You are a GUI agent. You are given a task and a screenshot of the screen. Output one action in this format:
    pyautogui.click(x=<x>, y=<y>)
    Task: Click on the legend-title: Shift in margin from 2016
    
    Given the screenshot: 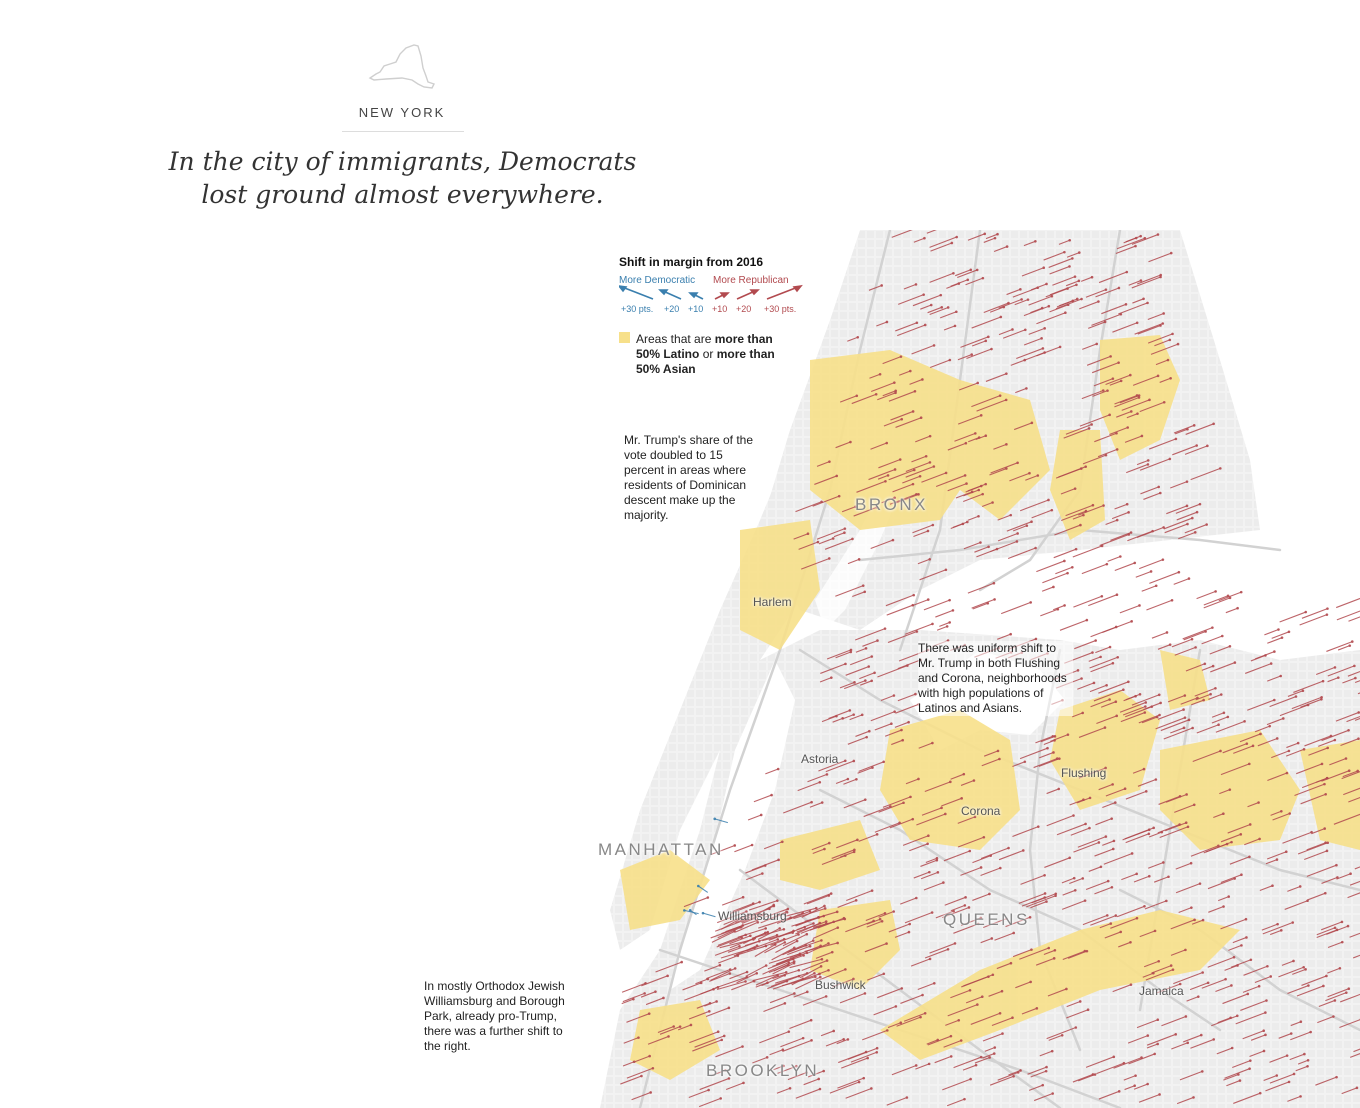 What is the action you would take?
    pyautogui.click(x=691, y=262)
    